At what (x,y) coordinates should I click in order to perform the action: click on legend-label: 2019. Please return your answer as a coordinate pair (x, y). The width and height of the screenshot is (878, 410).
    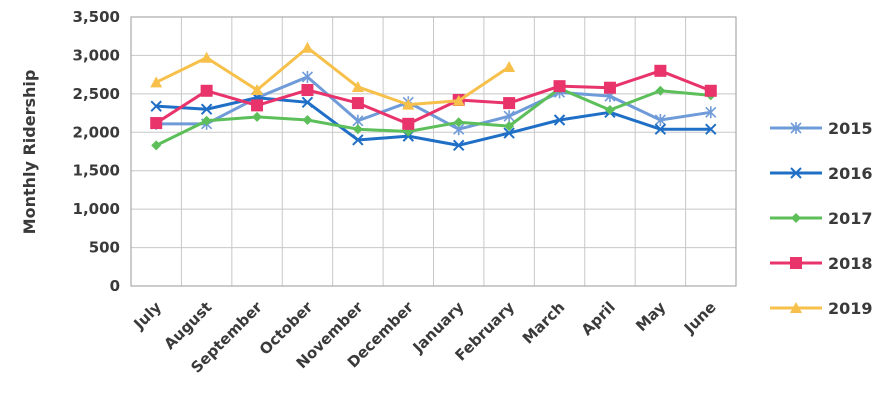
    Looking at the image, I should click on (850, 308).